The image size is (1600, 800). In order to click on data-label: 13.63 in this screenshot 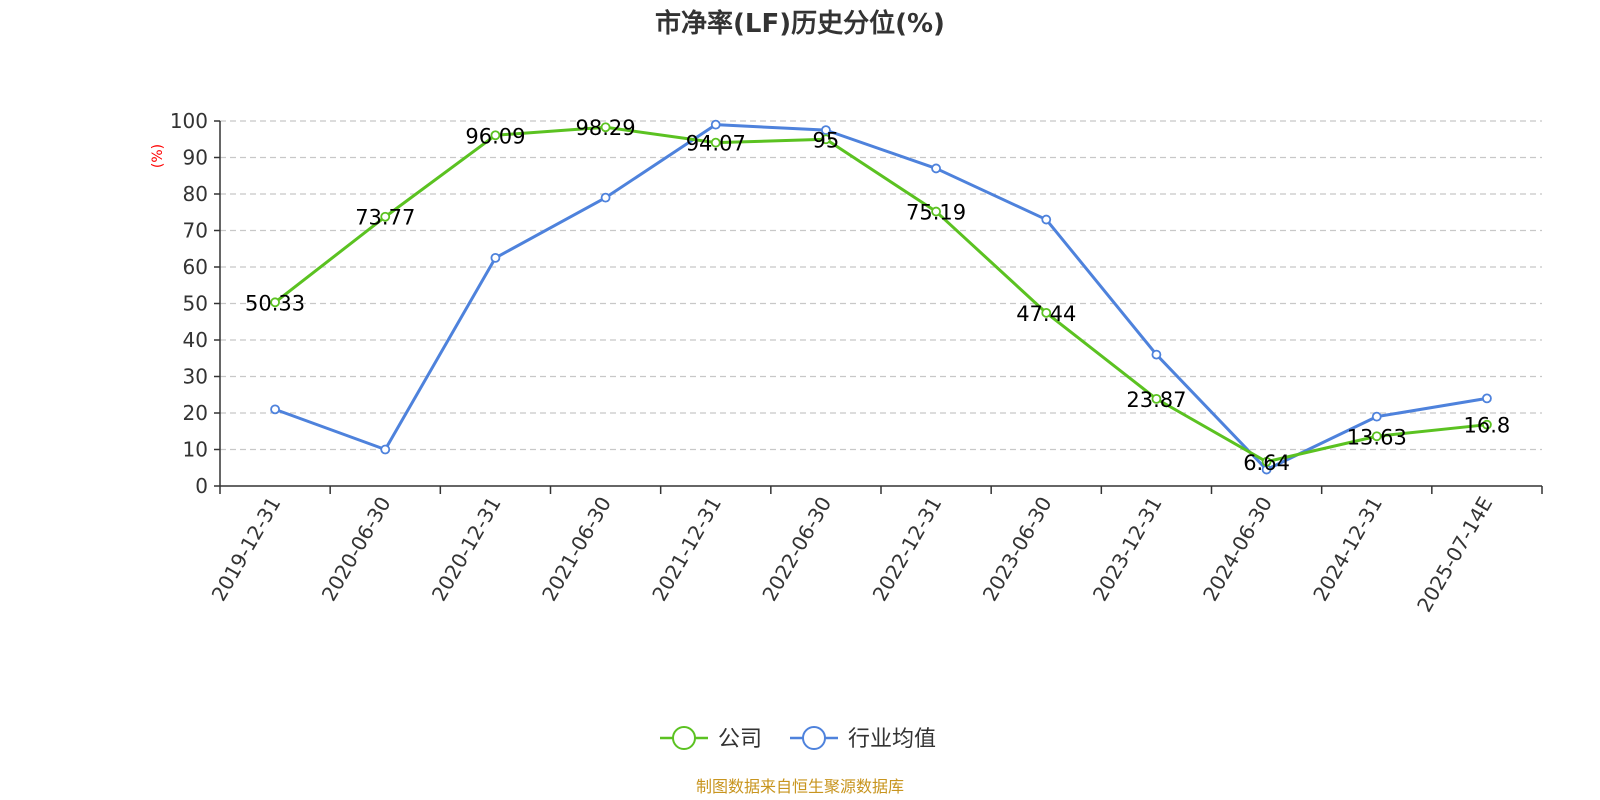, I will do `click(1377, 437)`.